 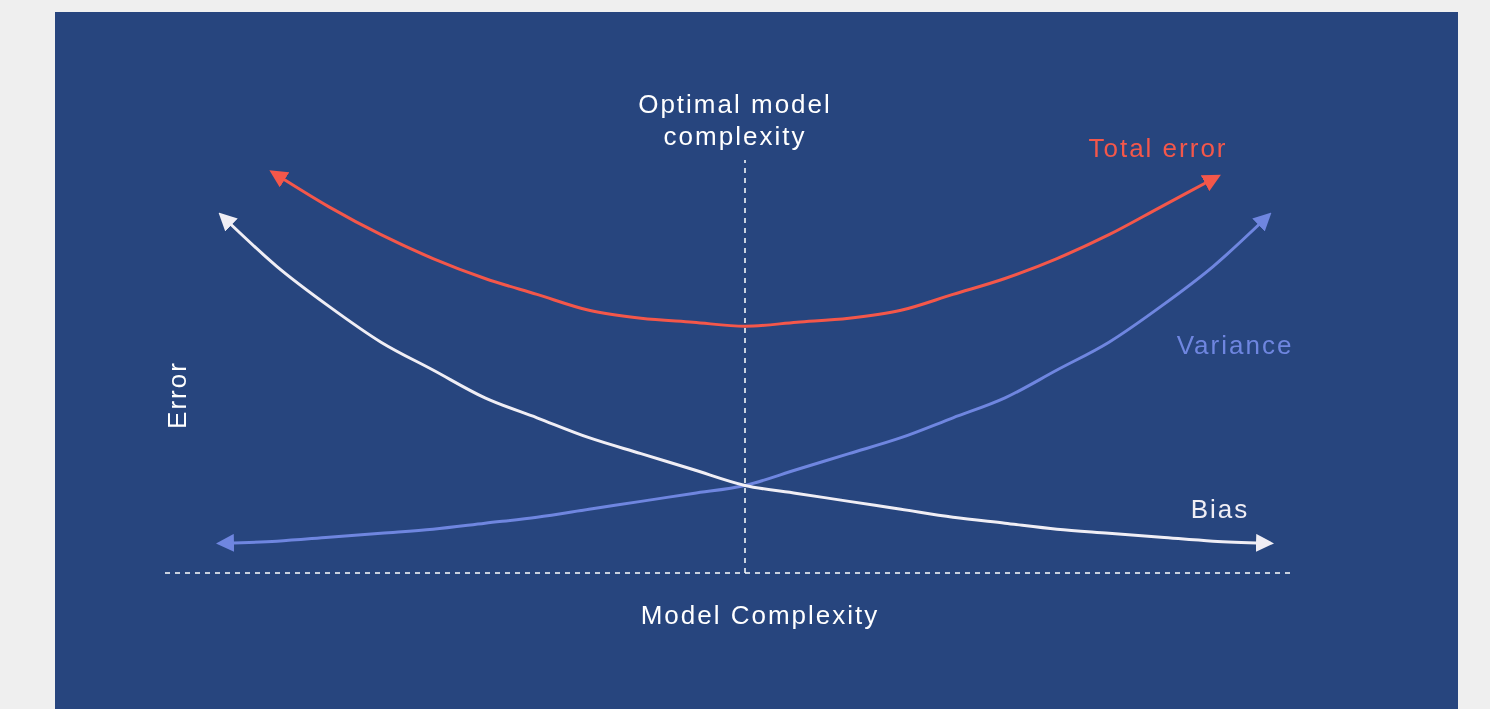 I want to click on series-label: Total error, so click(x=1158, y=147).